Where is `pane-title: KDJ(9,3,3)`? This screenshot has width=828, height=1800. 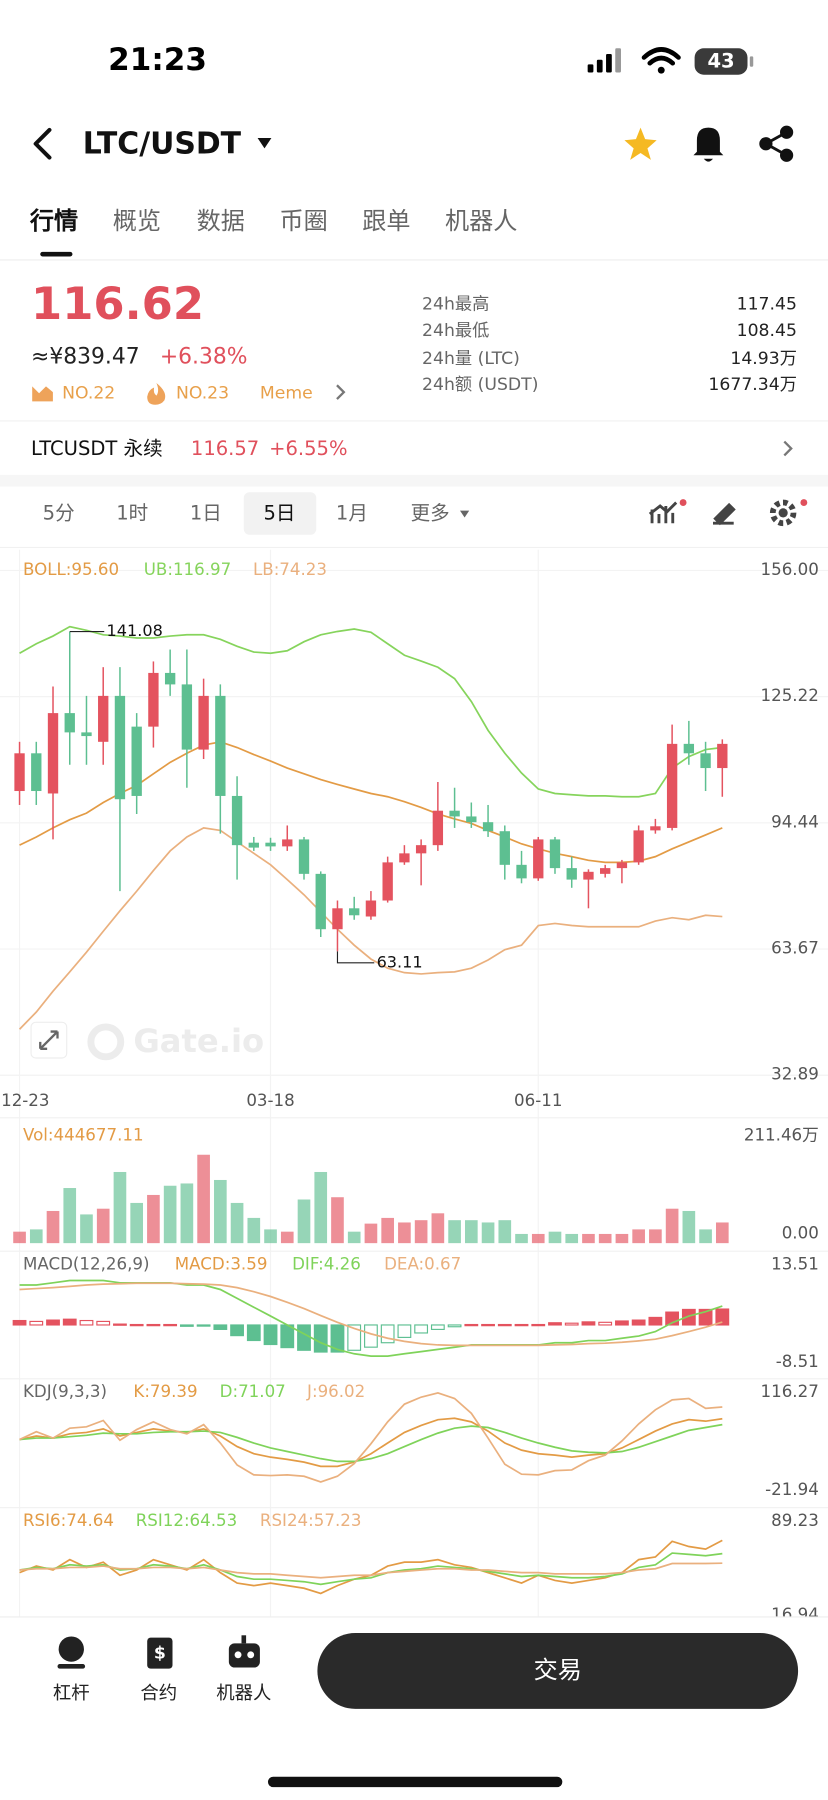 pane-title: KDJ(9,3,3) is located at coordinates (65, 1391).